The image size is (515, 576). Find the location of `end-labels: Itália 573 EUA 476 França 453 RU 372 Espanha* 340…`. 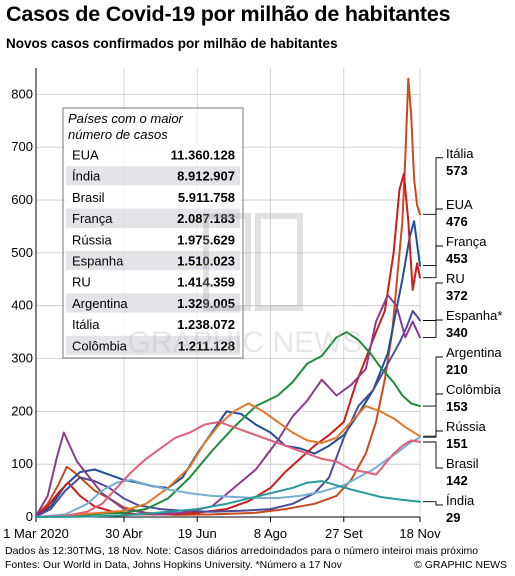

end-labels: Itália 573 EUA 476 França 453 RU 372 Espanha* 340… is located at coordinates (462, 335).